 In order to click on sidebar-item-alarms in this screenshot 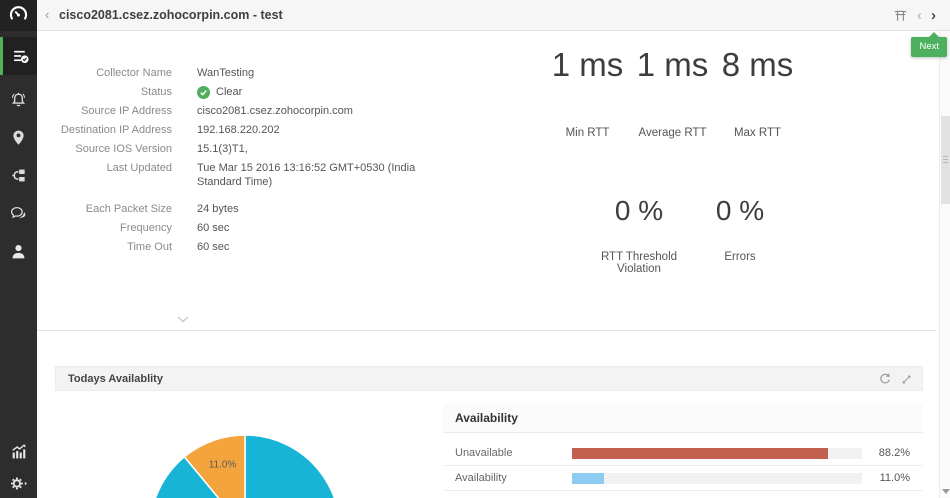, I will do `click(18, 99)`.